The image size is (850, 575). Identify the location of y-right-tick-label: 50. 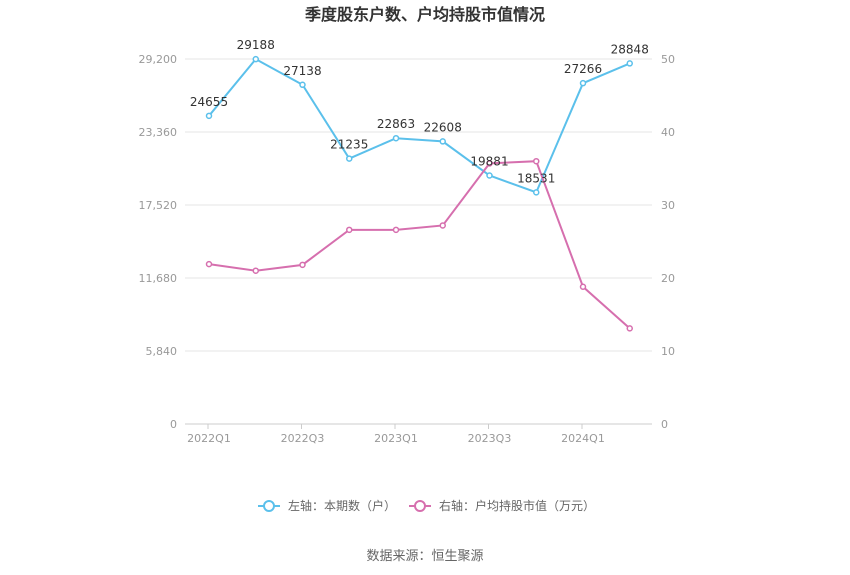
(668, 59).